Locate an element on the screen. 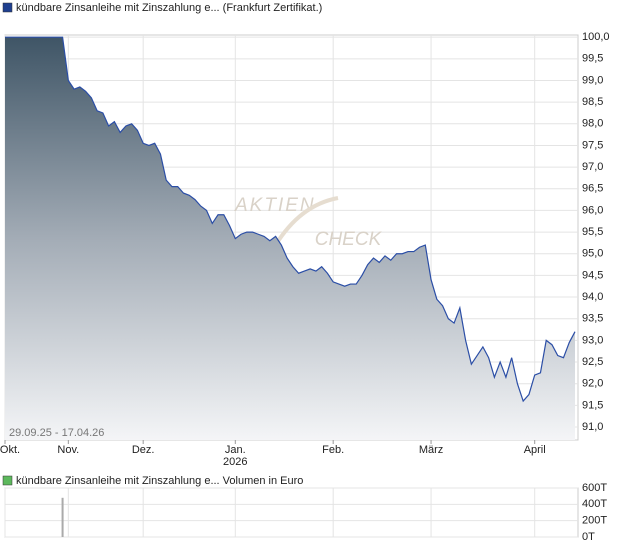  y-tick-label: 600T is located at coordinates (594, 488).